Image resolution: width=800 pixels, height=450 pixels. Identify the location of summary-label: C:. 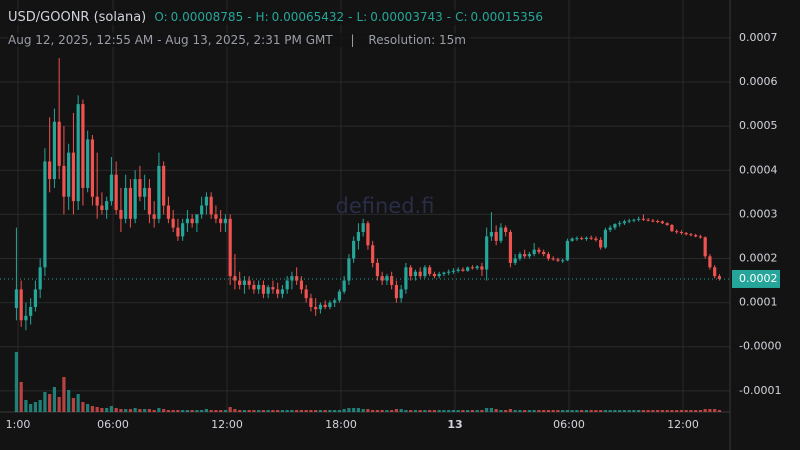
(461, 17).